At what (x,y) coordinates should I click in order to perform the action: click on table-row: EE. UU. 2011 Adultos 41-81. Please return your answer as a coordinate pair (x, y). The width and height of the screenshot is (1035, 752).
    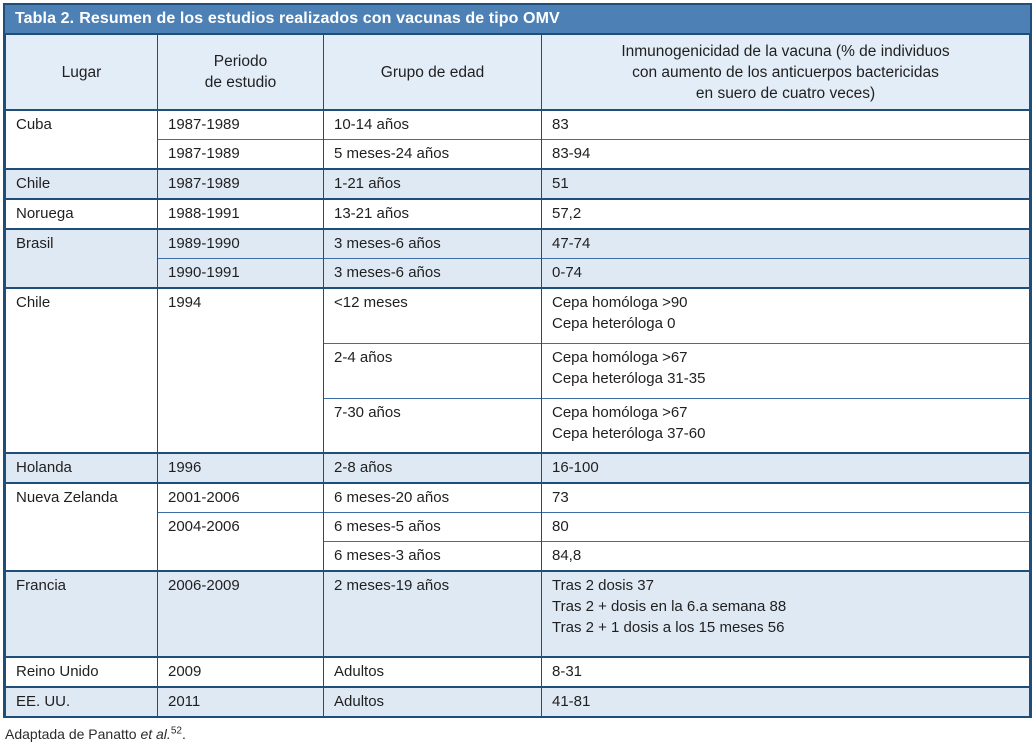
    Looking at the image, I should click on (517, 701).